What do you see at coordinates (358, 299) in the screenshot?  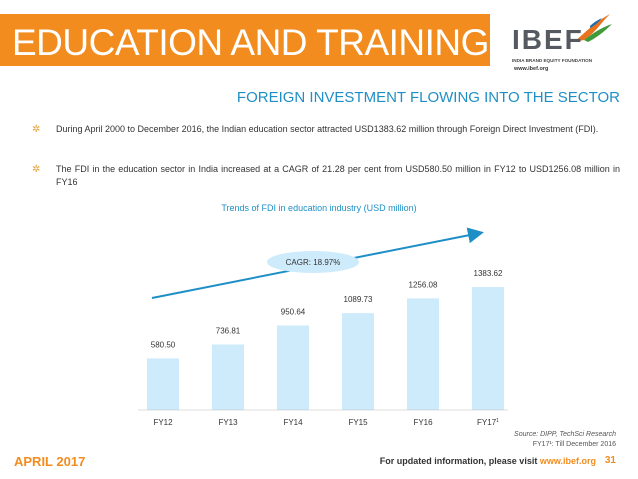 I see `data-label: 1089.73` at bounding box center [358, 299].